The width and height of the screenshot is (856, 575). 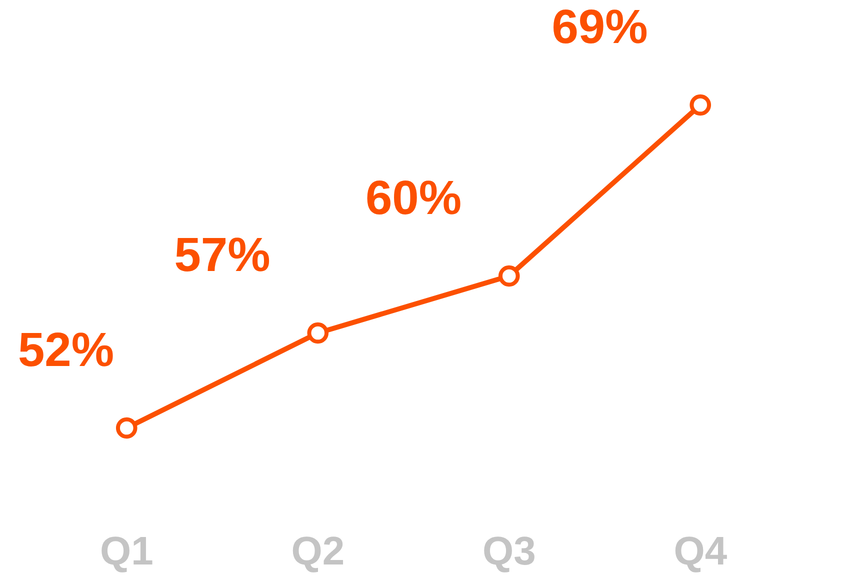 What do you see at coordinates (127, 552) in the screenshot?
I see `x-tick-label: Q1` at bounding box center [127, 552].